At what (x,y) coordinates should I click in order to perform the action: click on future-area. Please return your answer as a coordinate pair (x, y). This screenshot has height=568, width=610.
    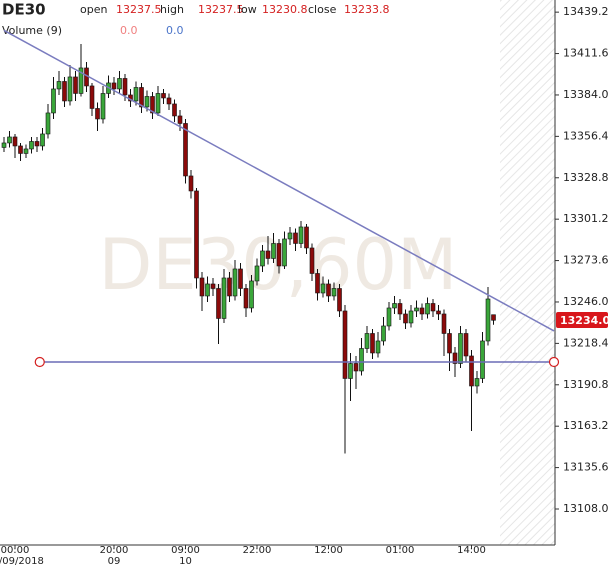
    Looking at the image, I should click on (527, 272).